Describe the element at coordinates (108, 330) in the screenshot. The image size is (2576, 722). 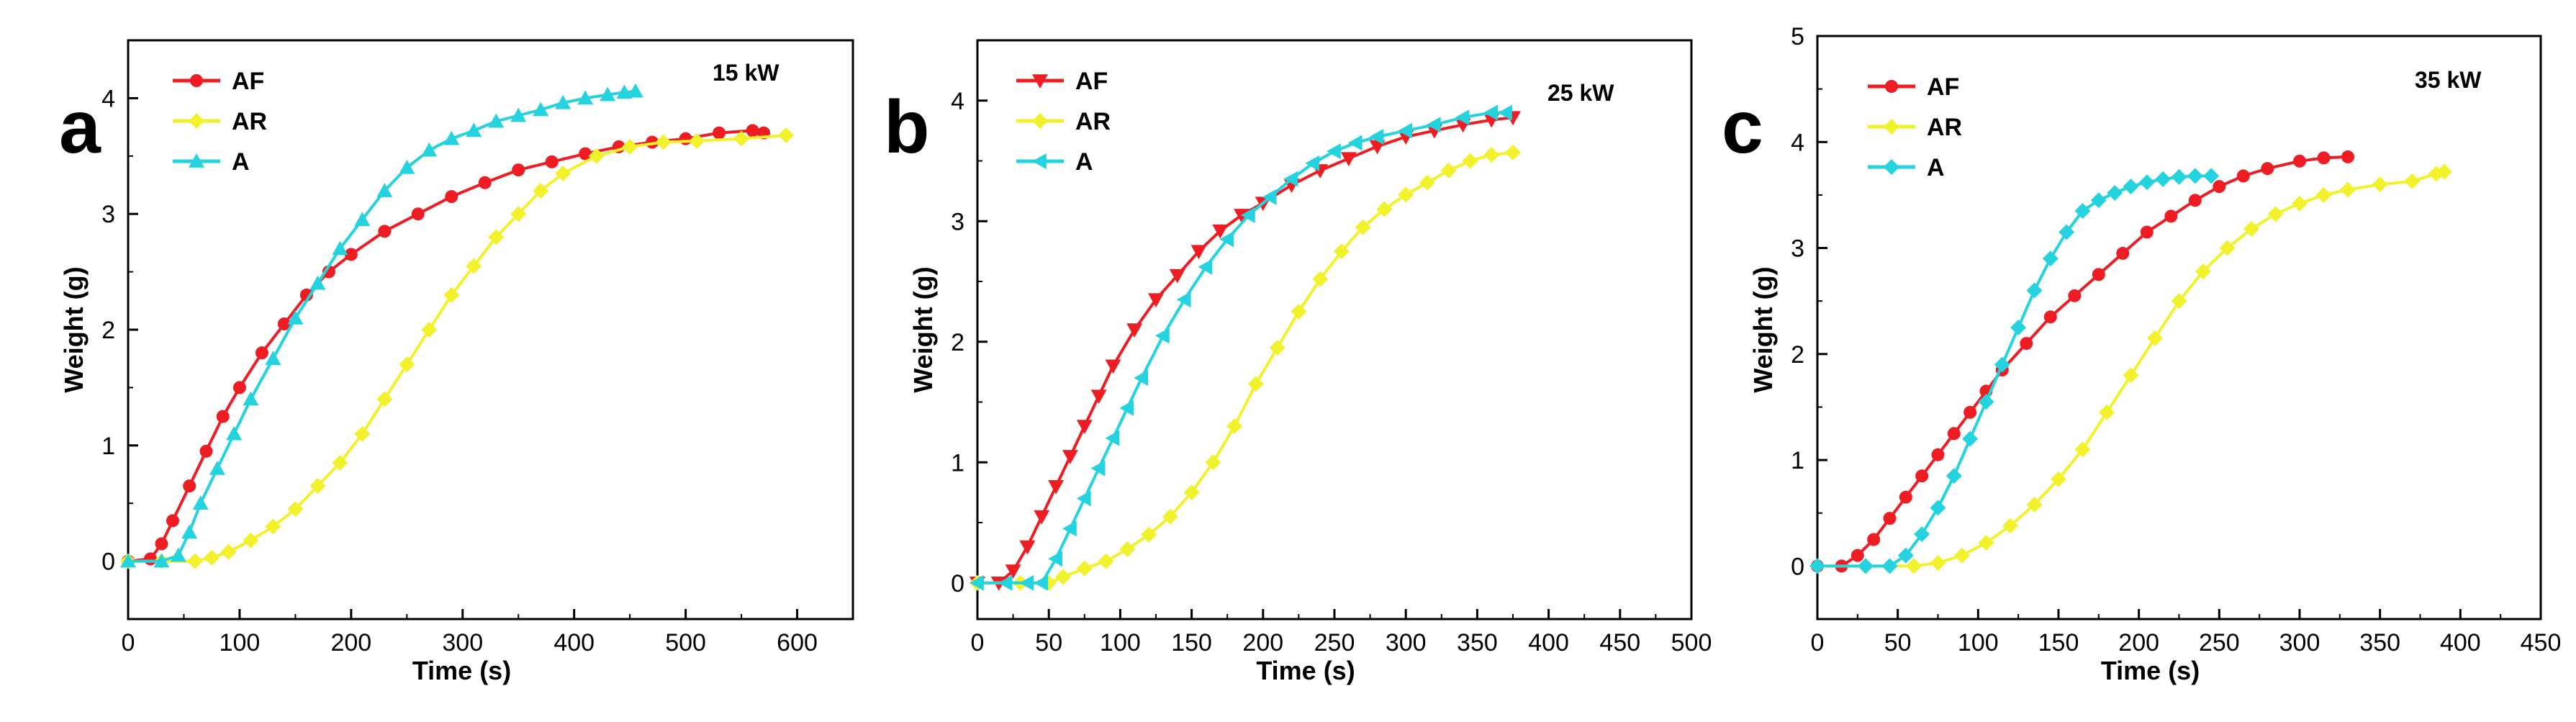
I see `y-tick-label: 2` at that location.